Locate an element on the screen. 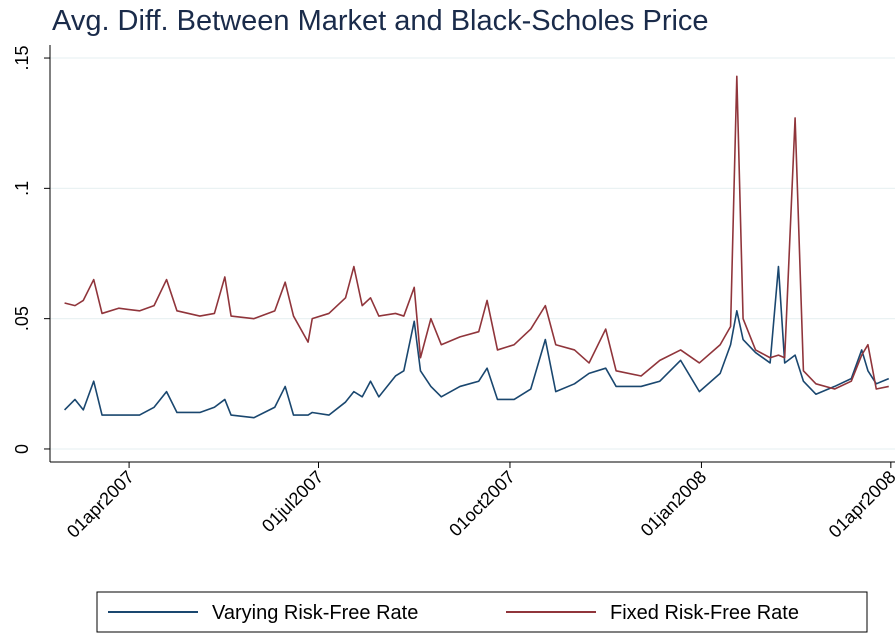  y-tick-label: 0 is located at coordinates (22, 449).